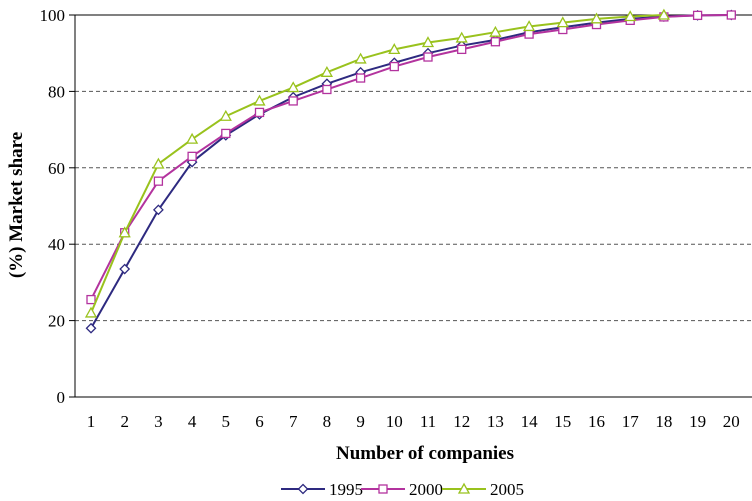 The height and width of the screenshot is (501, 752). What do you see at coordinates (226, 421) in the screenshot?
I see `x-tick-label: 5` at bounding box center [226, 421].